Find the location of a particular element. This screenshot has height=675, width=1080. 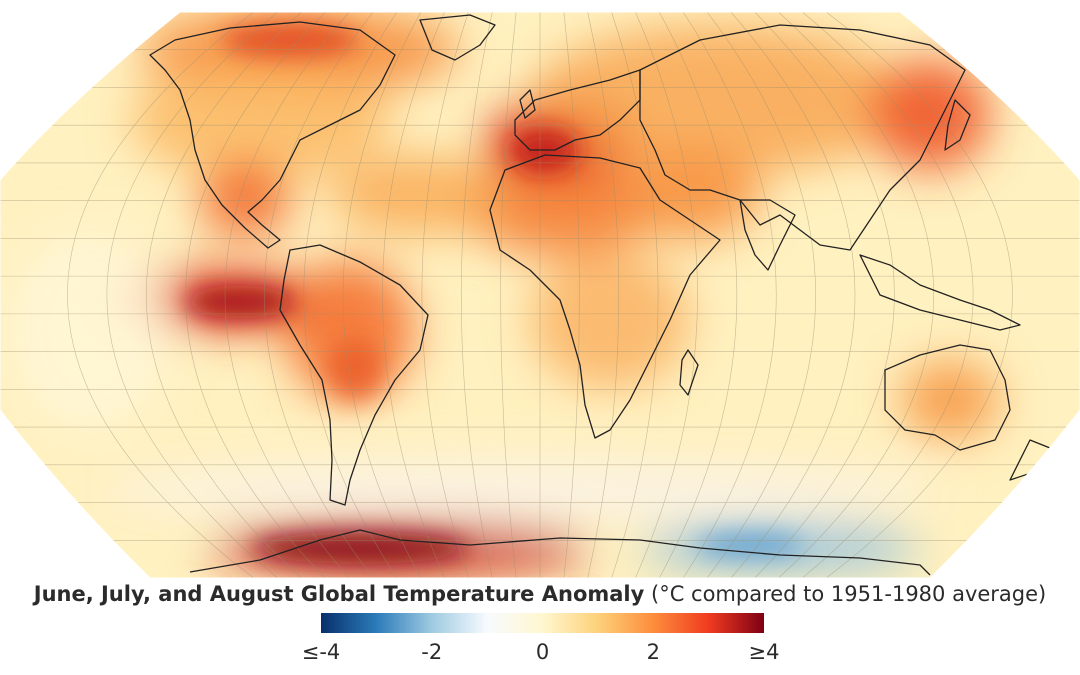

anomaly-africa is located at coordinates (610, 320).